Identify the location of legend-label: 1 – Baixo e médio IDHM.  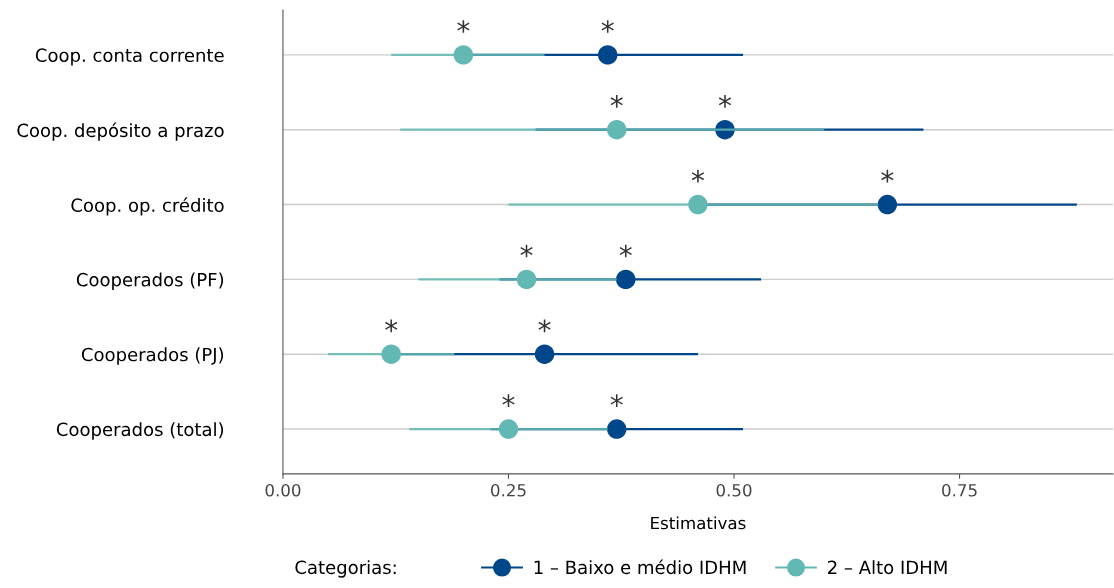
(640, 567).